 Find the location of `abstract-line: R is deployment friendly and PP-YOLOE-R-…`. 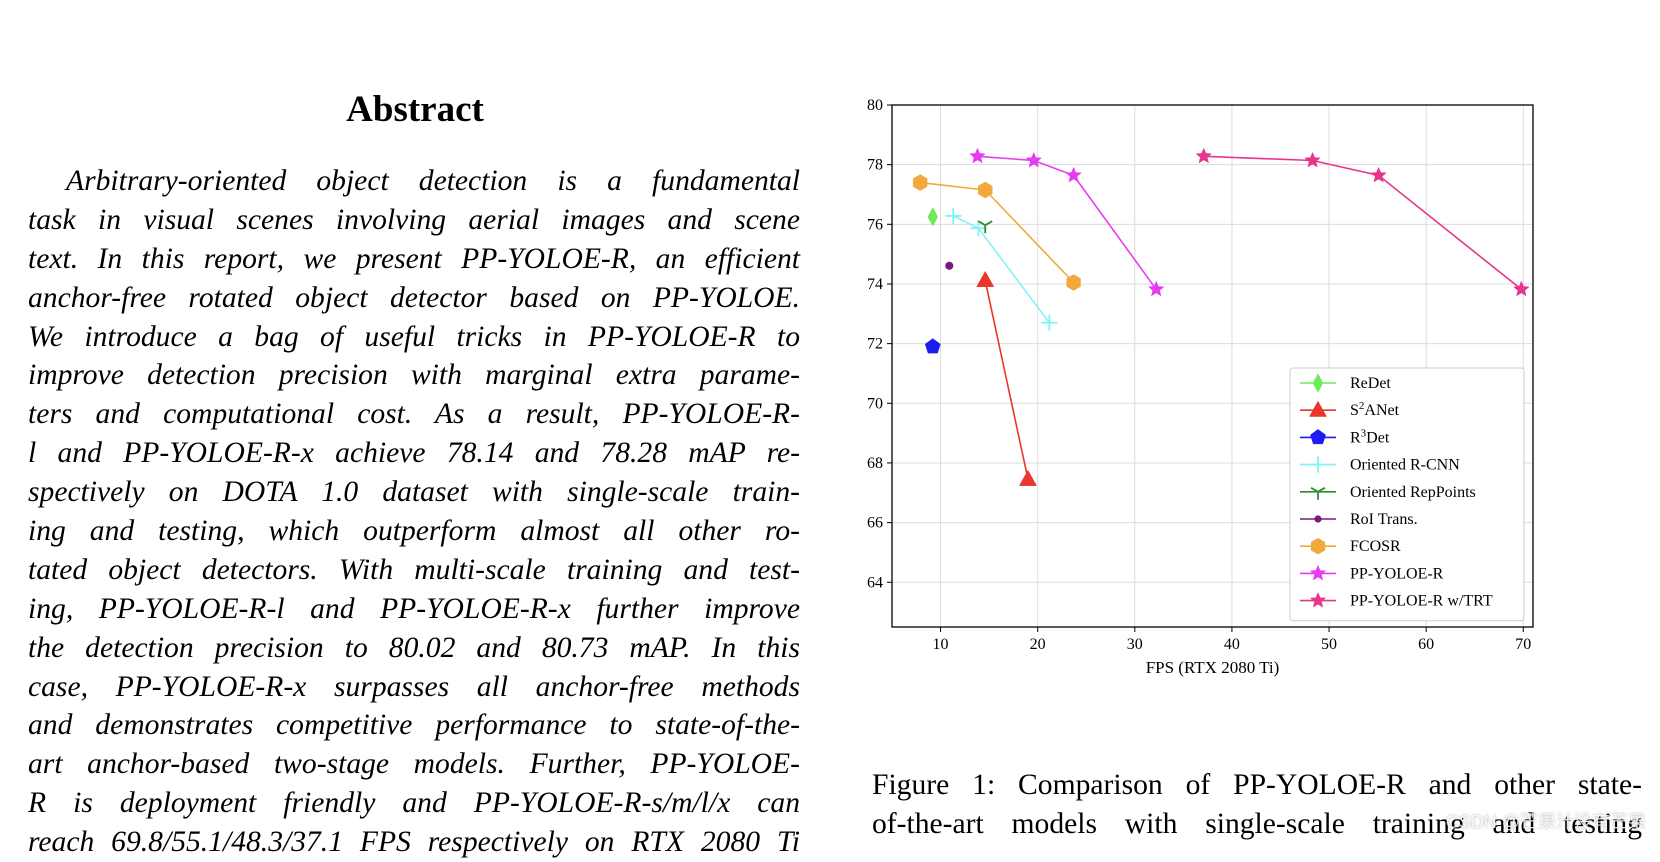

abstract-line: R is deployment friendly and PP-YOLOE-R-… is located at coordinates (414, 803).